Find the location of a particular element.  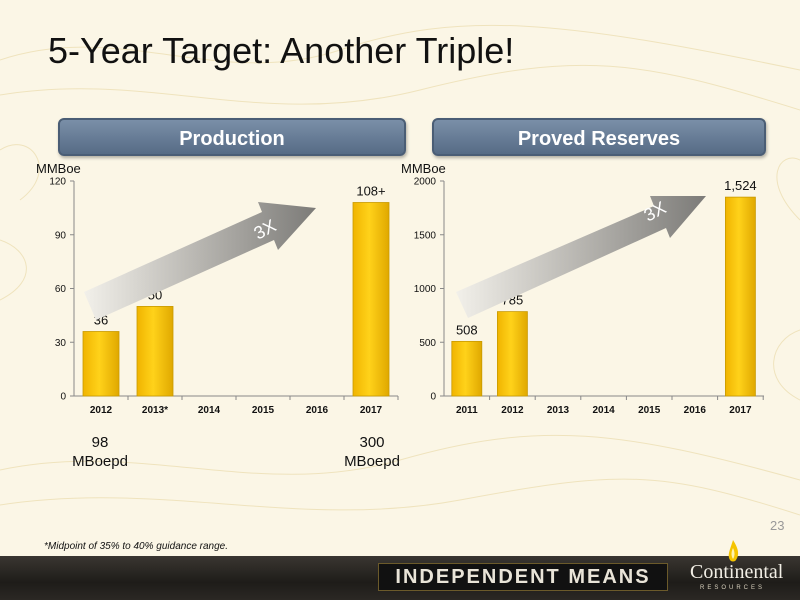

brand-subtext: RESOURCES is located at coordinates (732, 588).